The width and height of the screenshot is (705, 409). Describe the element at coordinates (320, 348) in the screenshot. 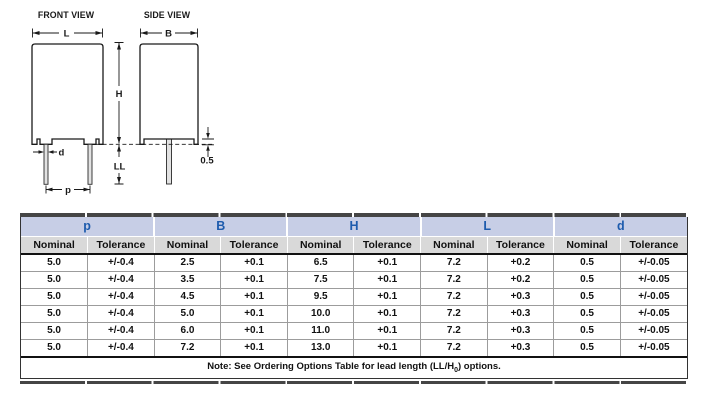

I see `table-cell: 13.0` at that location.